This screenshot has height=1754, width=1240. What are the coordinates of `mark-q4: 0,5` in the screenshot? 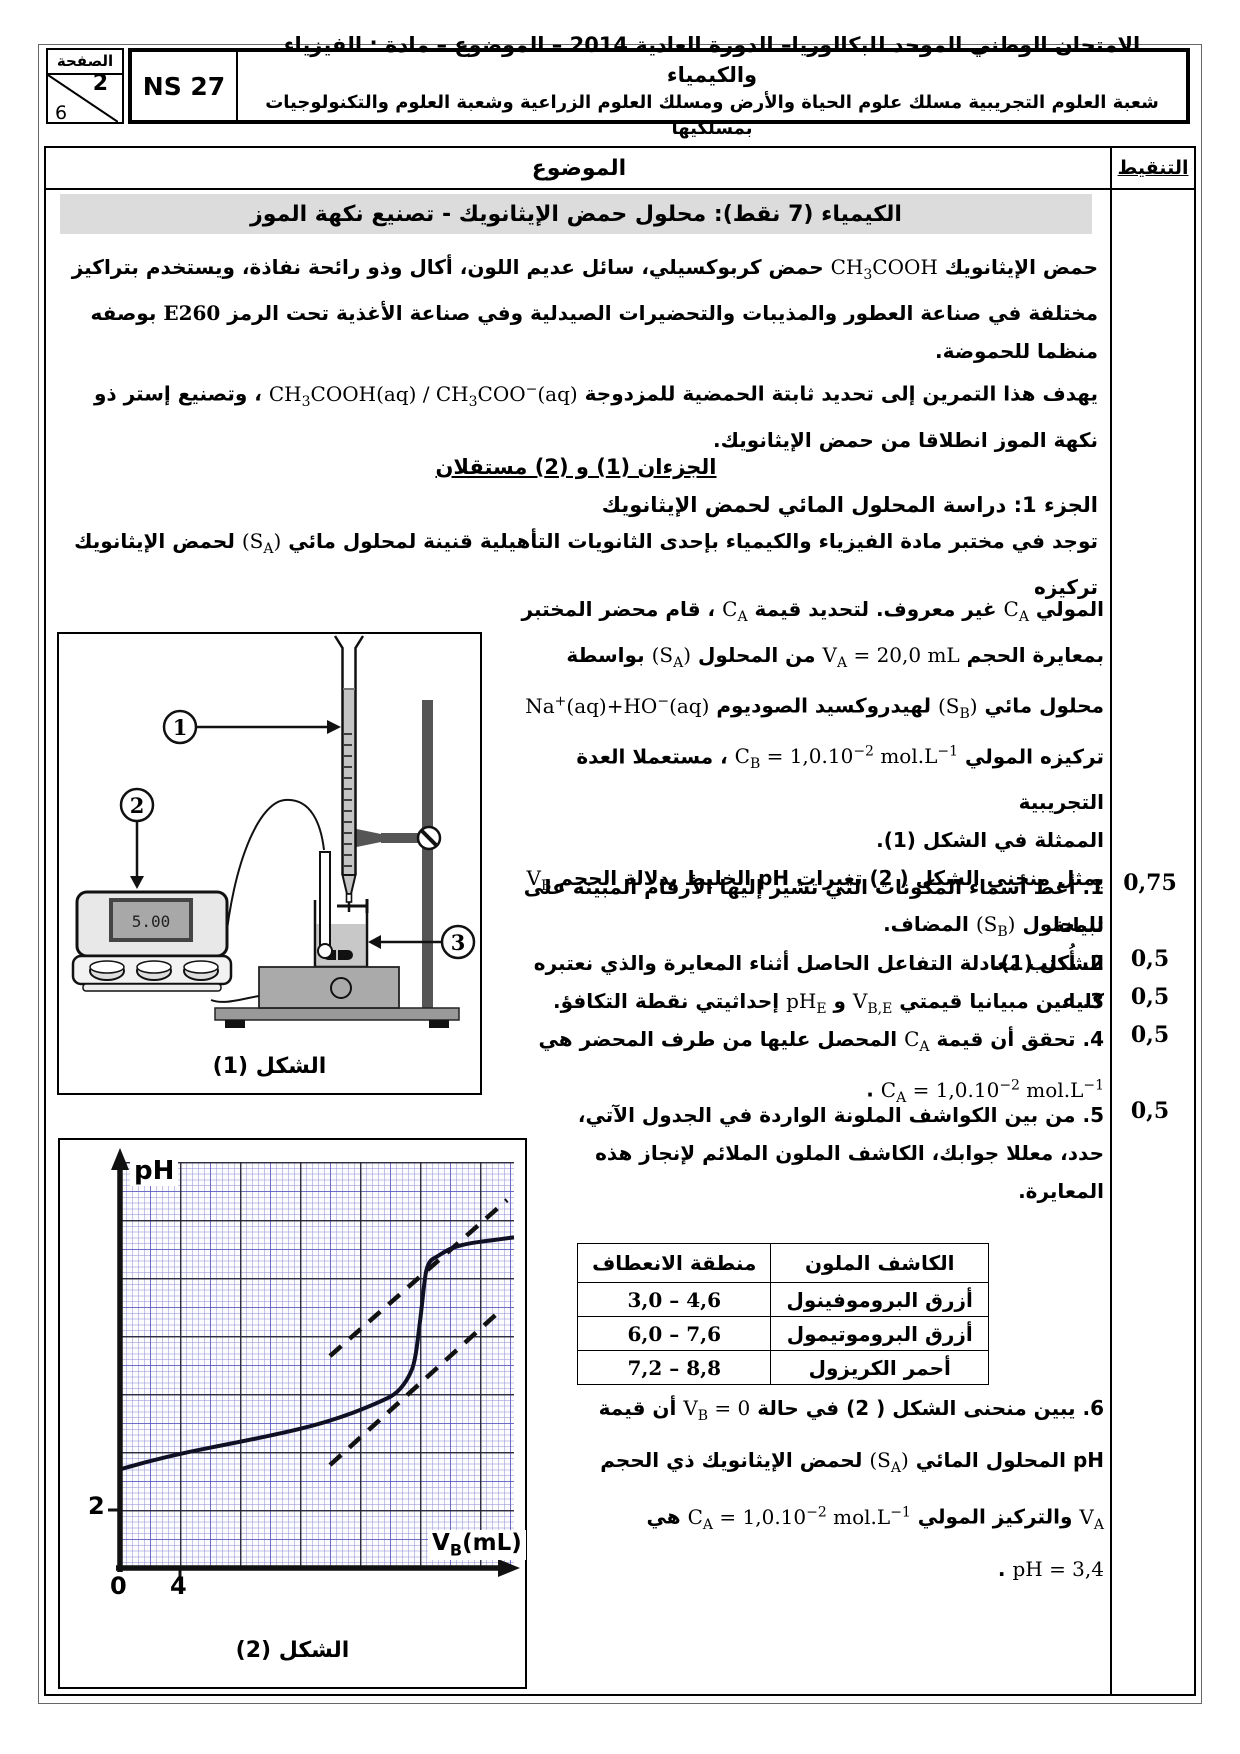 It's located at (1150, 1035).